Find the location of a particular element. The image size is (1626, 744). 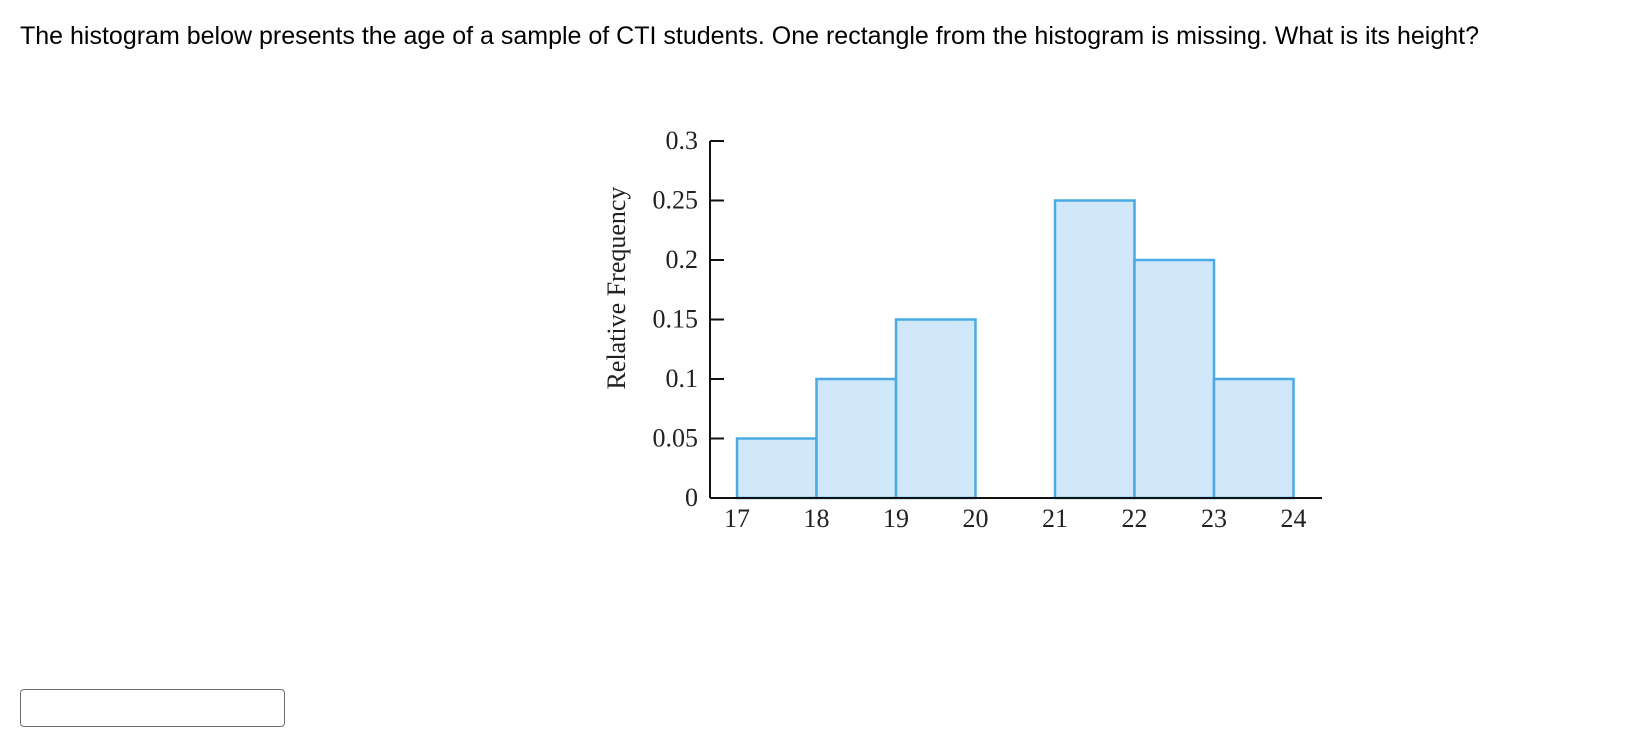

x-tick-label: 19 is located at coordinates (896, 518).